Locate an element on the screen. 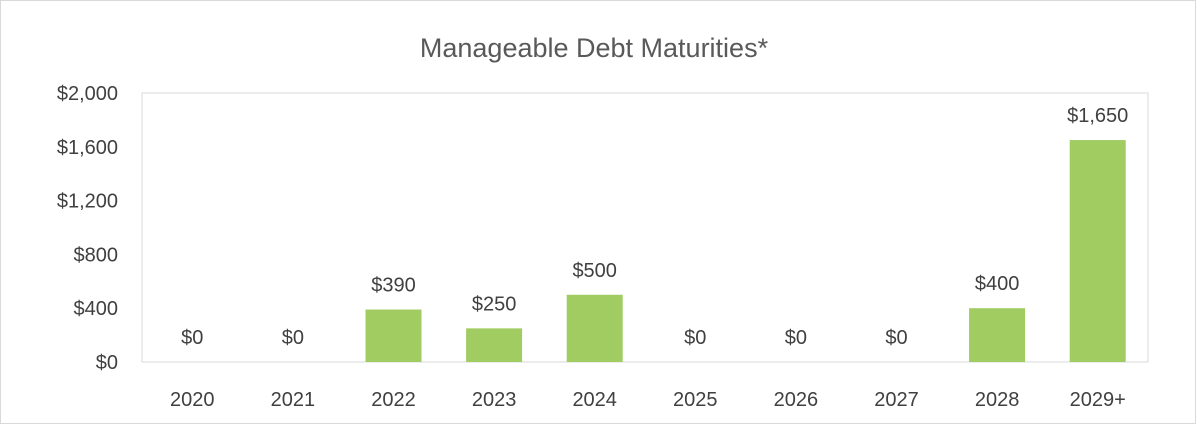 The width and height of the screenshot is (1196, 424). data-label: $500 is located at coordinates (594, 271).